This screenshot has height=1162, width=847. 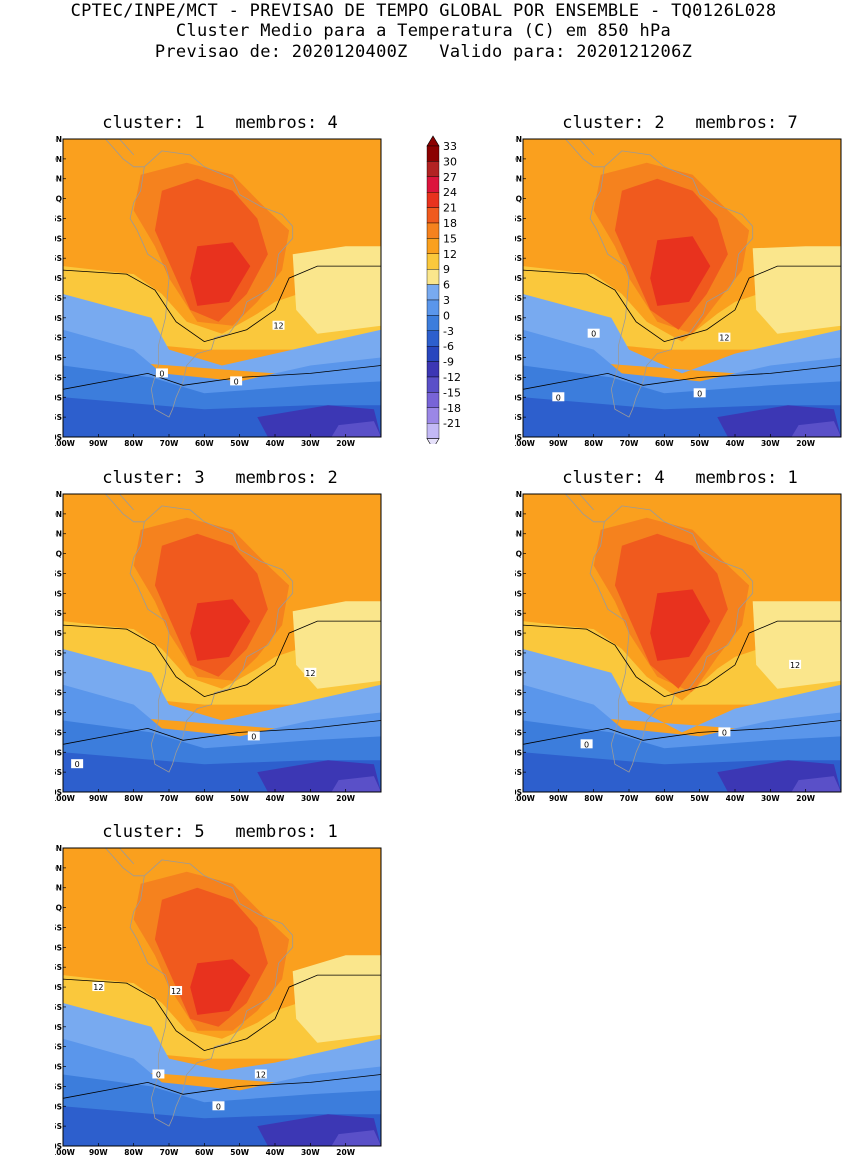 What do you see at coordinates (448, 362) in the screenshot?
I see `colorbar-label: -9` at bounding box center [448, 362].